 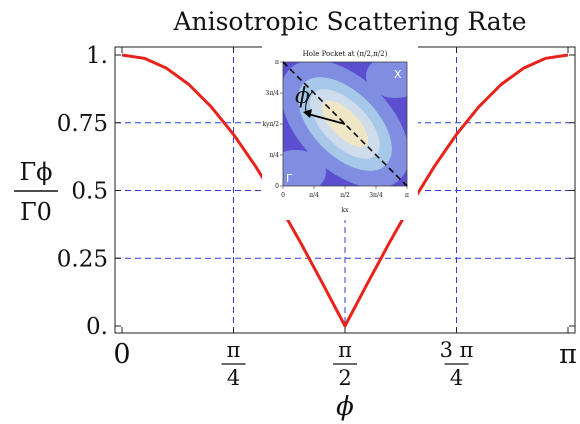 I want to click on inset-ticks: 0 π/4 π/2 3π/4 π 0 π/4 π/2 3π/4 π, so click(x=337, y=129).